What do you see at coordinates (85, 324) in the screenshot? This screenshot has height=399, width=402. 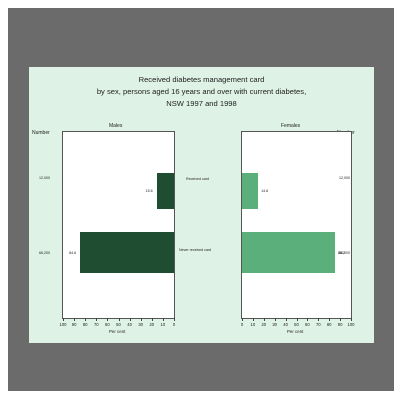 I see `males-x-tick-label: 80` at bounding box center [85, 324].